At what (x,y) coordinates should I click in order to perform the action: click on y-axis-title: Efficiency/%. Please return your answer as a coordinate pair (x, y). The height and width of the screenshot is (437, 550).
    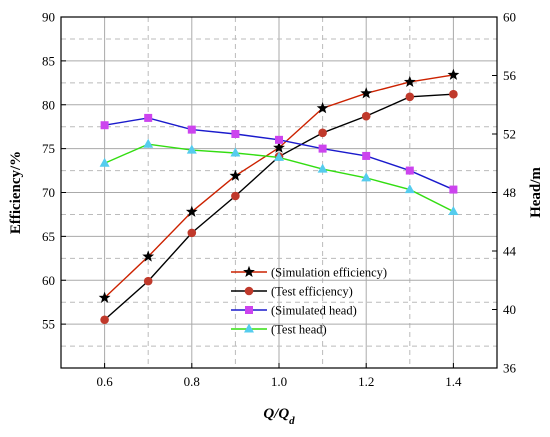
    Looking at the image, I should click on (16, 192).